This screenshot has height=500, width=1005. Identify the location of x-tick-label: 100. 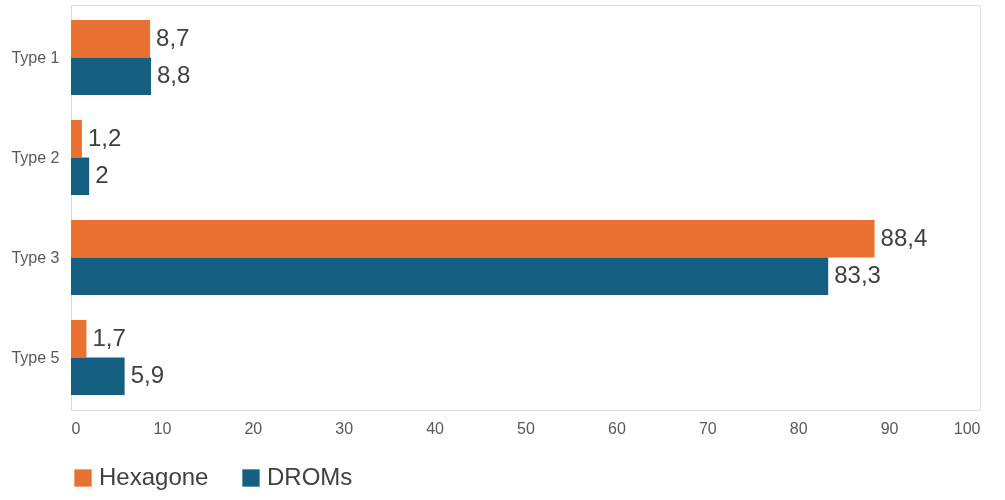
(967, 428).